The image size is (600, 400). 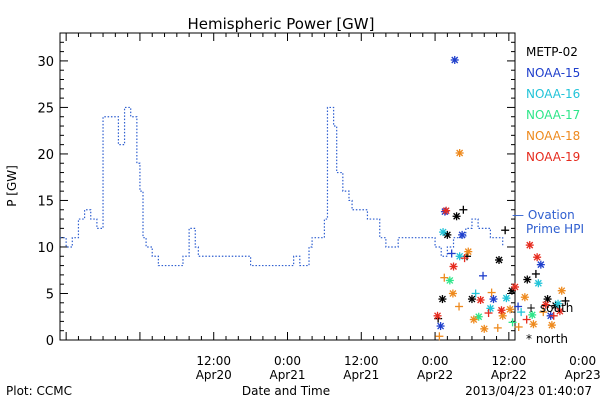 What do you see at coordinates (50, 294) in the screenshot?
I see `y-tick-label: 5` at bounding box center [50, 294].